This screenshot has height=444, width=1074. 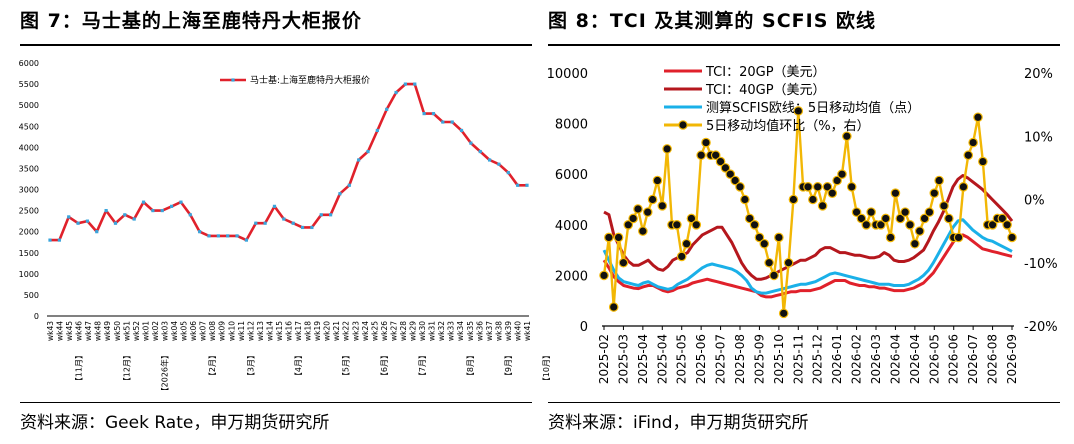 What do you see at coordinates (508, 365) in the screenshot?
I see `left-month-label: 【9月】` at bounding box center [508, 365].